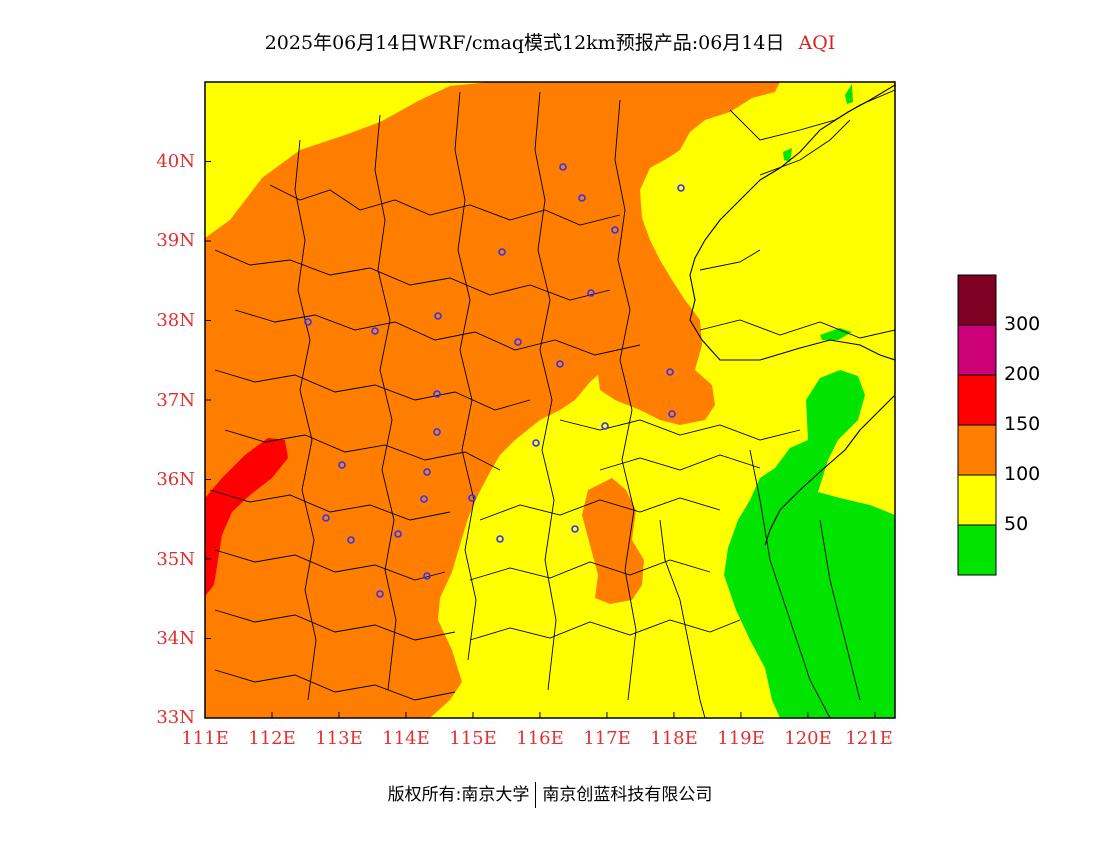 This screenshot has width=1100, height=854. I want to click on x-tick-label: 120E, so click(808, 738).